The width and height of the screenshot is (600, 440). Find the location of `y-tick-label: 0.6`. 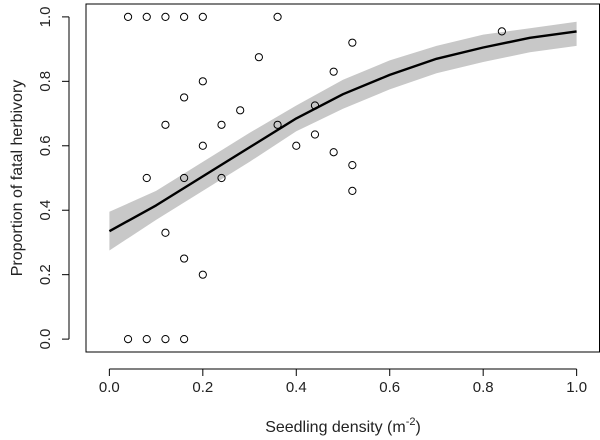

y-tick-label: 0.6 is located at coordinates (45, 145).